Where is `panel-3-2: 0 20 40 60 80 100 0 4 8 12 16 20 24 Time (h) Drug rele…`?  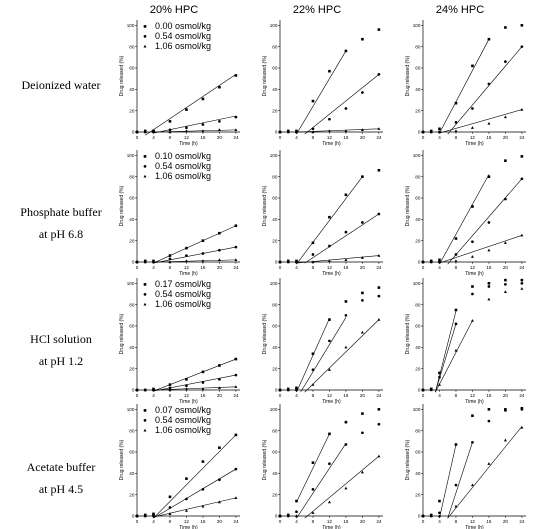
panel-3-2: 0 20 40 60 80 100 0 4 8 12 16 20 24 Time (h) Drug rele… is located at coordinates (465, 466).